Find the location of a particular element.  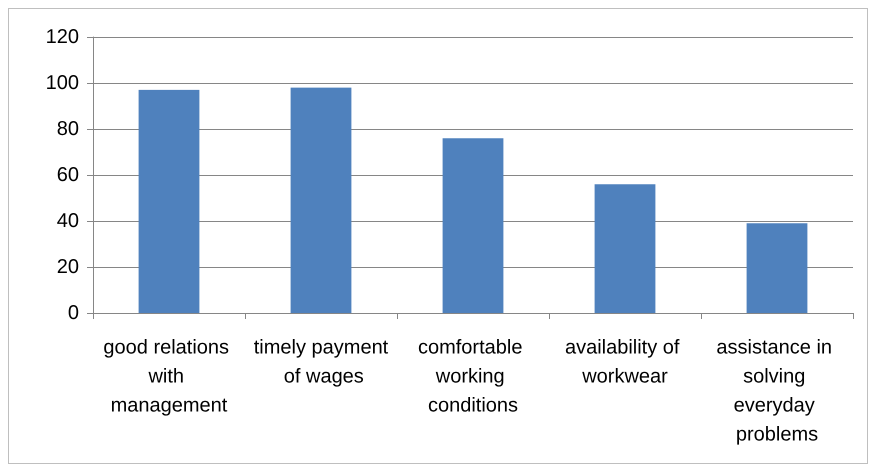

y-tick-label: 0 is located at coordinates (73, 313).